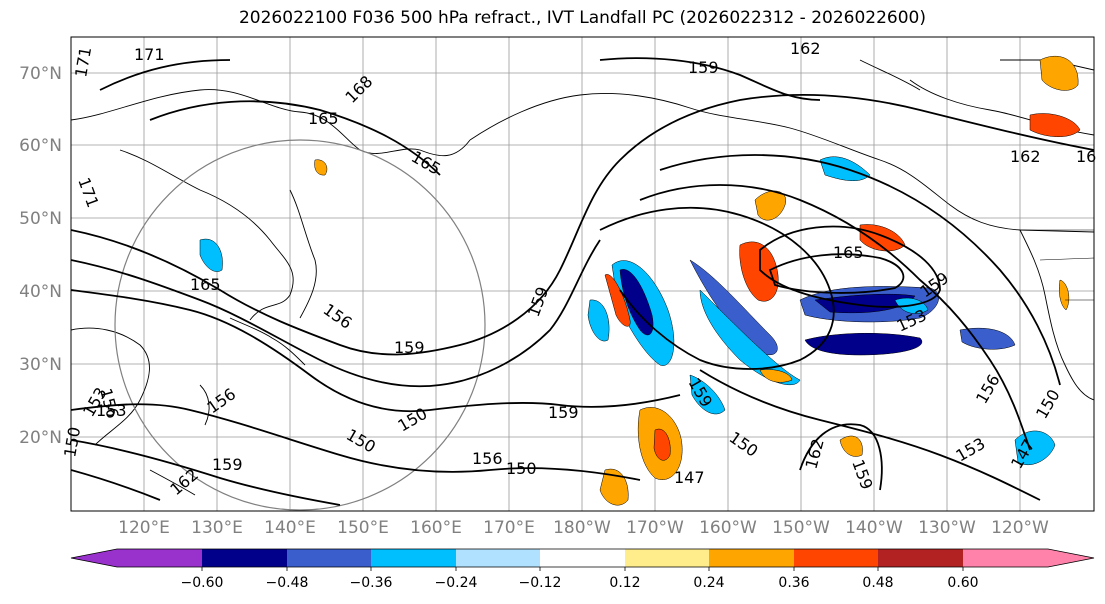 This screenshot has height=604, width=1105. I want to click on contour-label: 150, so click(521, 468).